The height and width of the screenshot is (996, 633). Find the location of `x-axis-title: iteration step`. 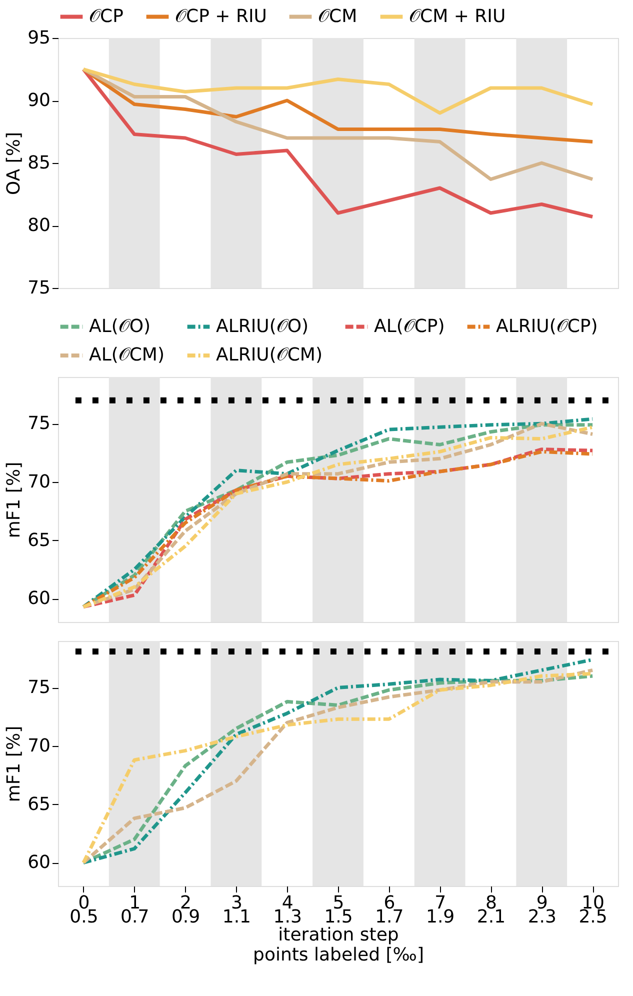

x-axis-title: iteration step is located at coordinates (338, 935).